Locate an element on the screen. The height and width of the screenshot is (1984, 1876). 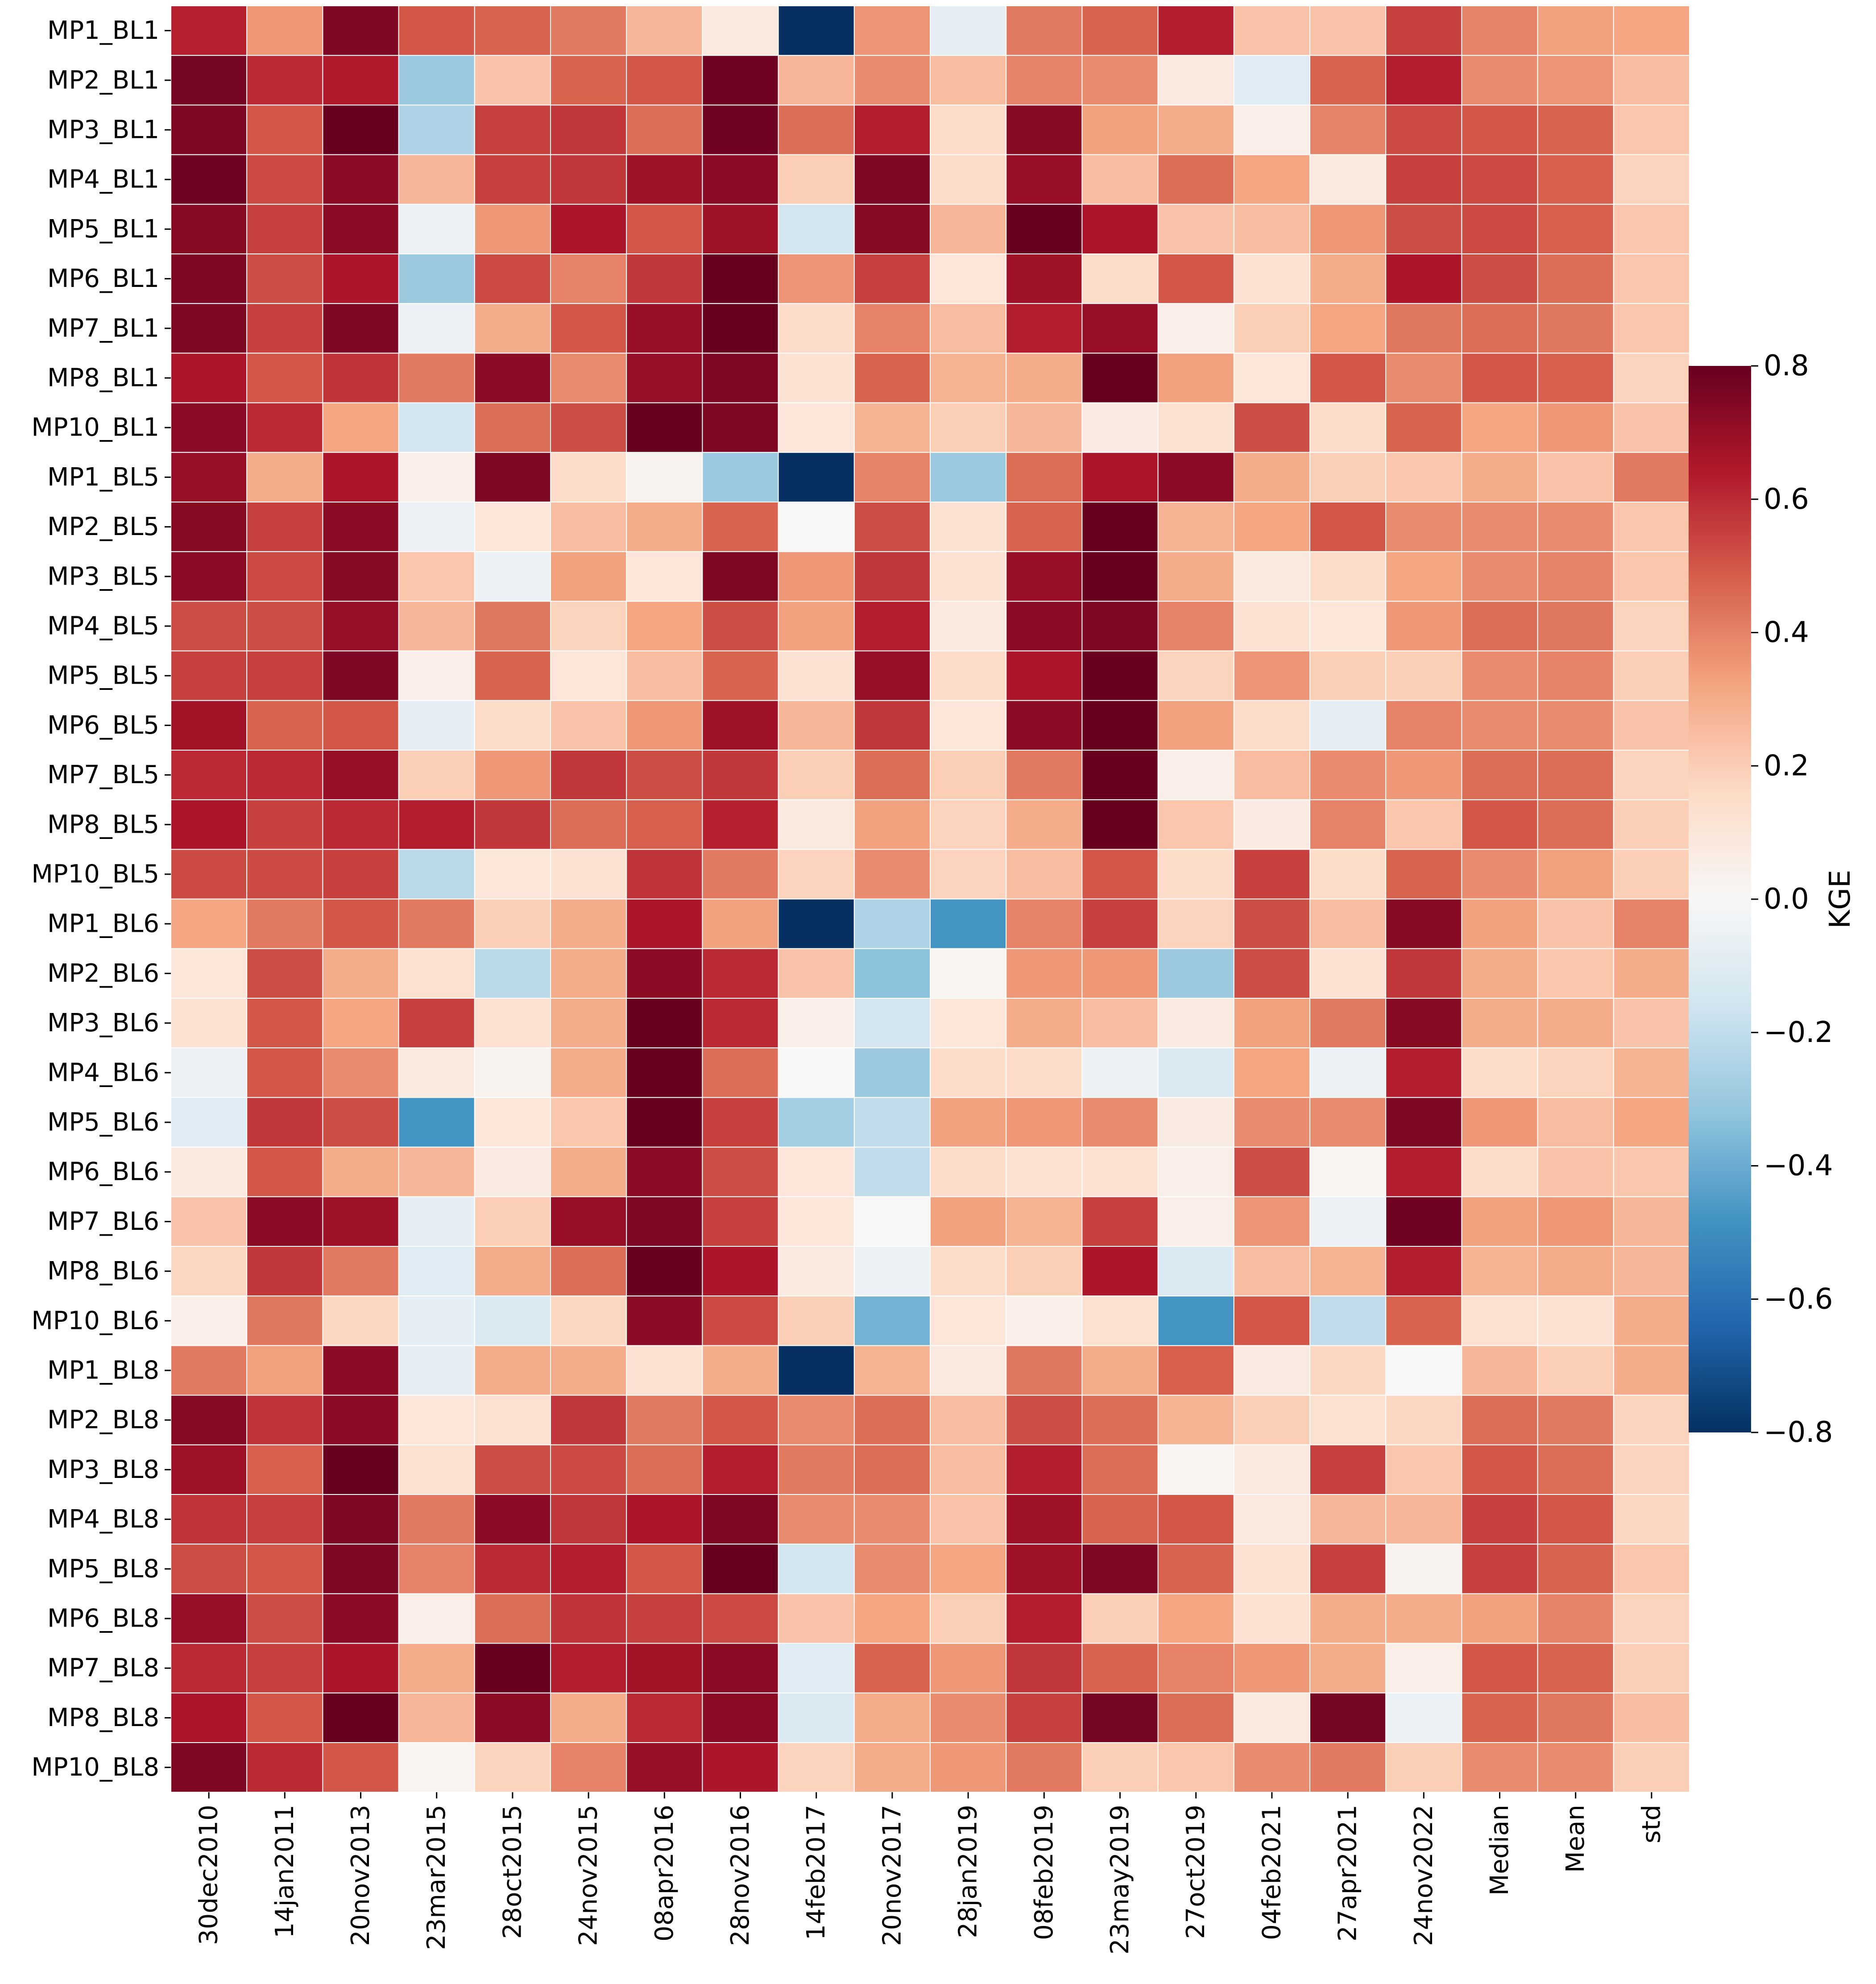
column-label: 28oct2015 is located at coordinates (512, 1872).